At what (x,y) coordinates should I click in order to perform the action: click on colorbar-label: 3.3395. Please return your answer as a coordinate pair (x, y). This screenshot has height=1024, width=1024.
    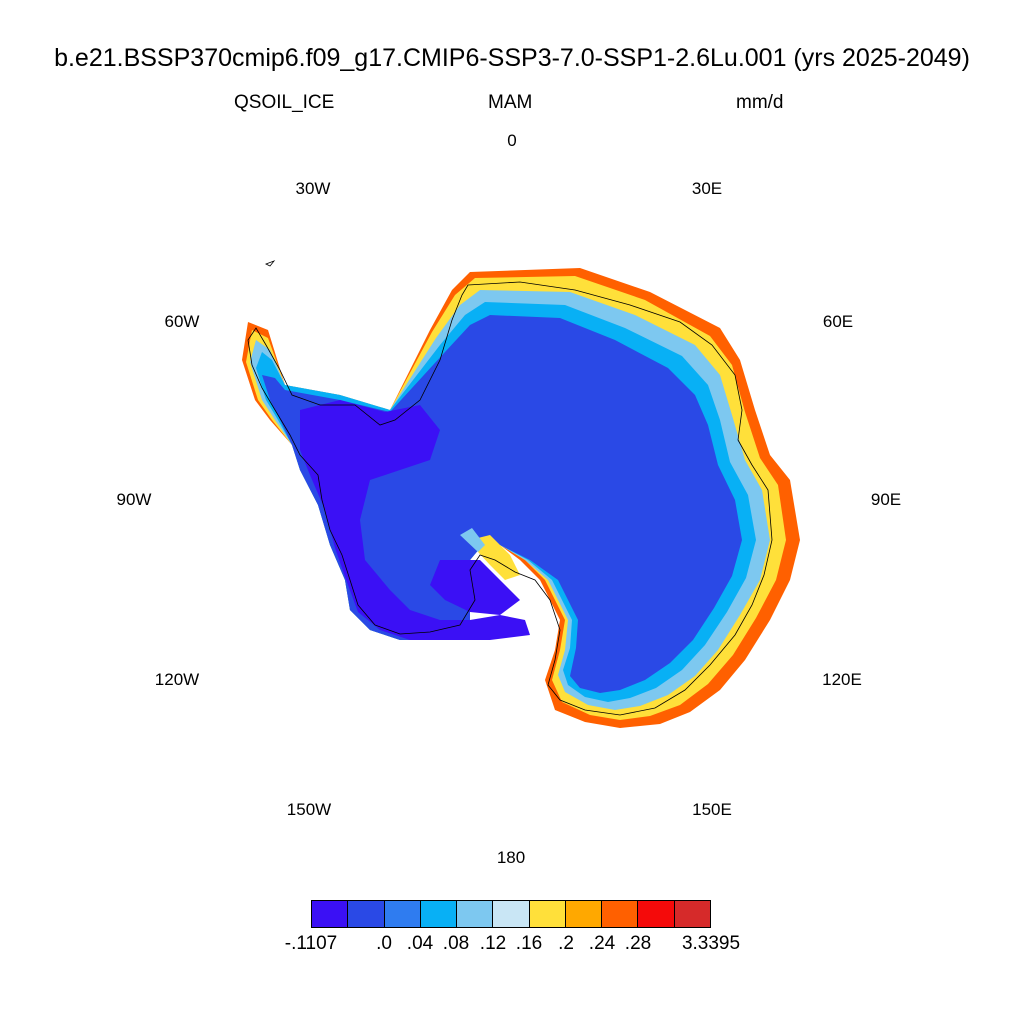
    Looking at the image, I should click on (711, 943).